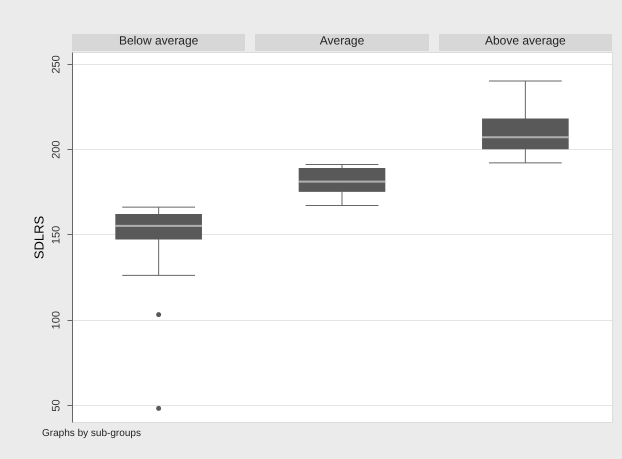 The height and width of the screenshot is (459, 622). Describe the element at coordinates (56, 64) in the screenshot. I see `y-tick-label: 250` at that location.